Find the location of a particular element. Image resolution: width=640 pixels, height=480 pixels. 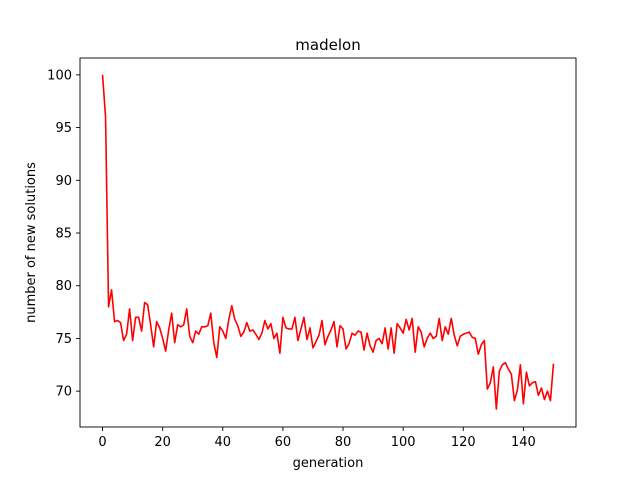

x-tick-label: 140 is located at coordinates (523, 442).